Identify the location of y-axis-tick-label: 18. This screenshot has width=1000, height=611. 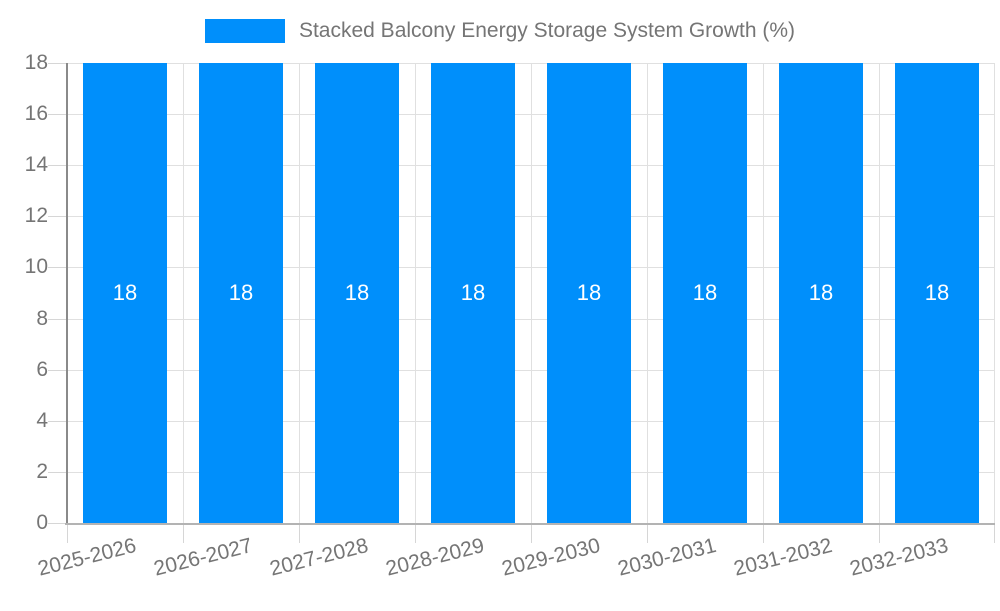
(36, 62).